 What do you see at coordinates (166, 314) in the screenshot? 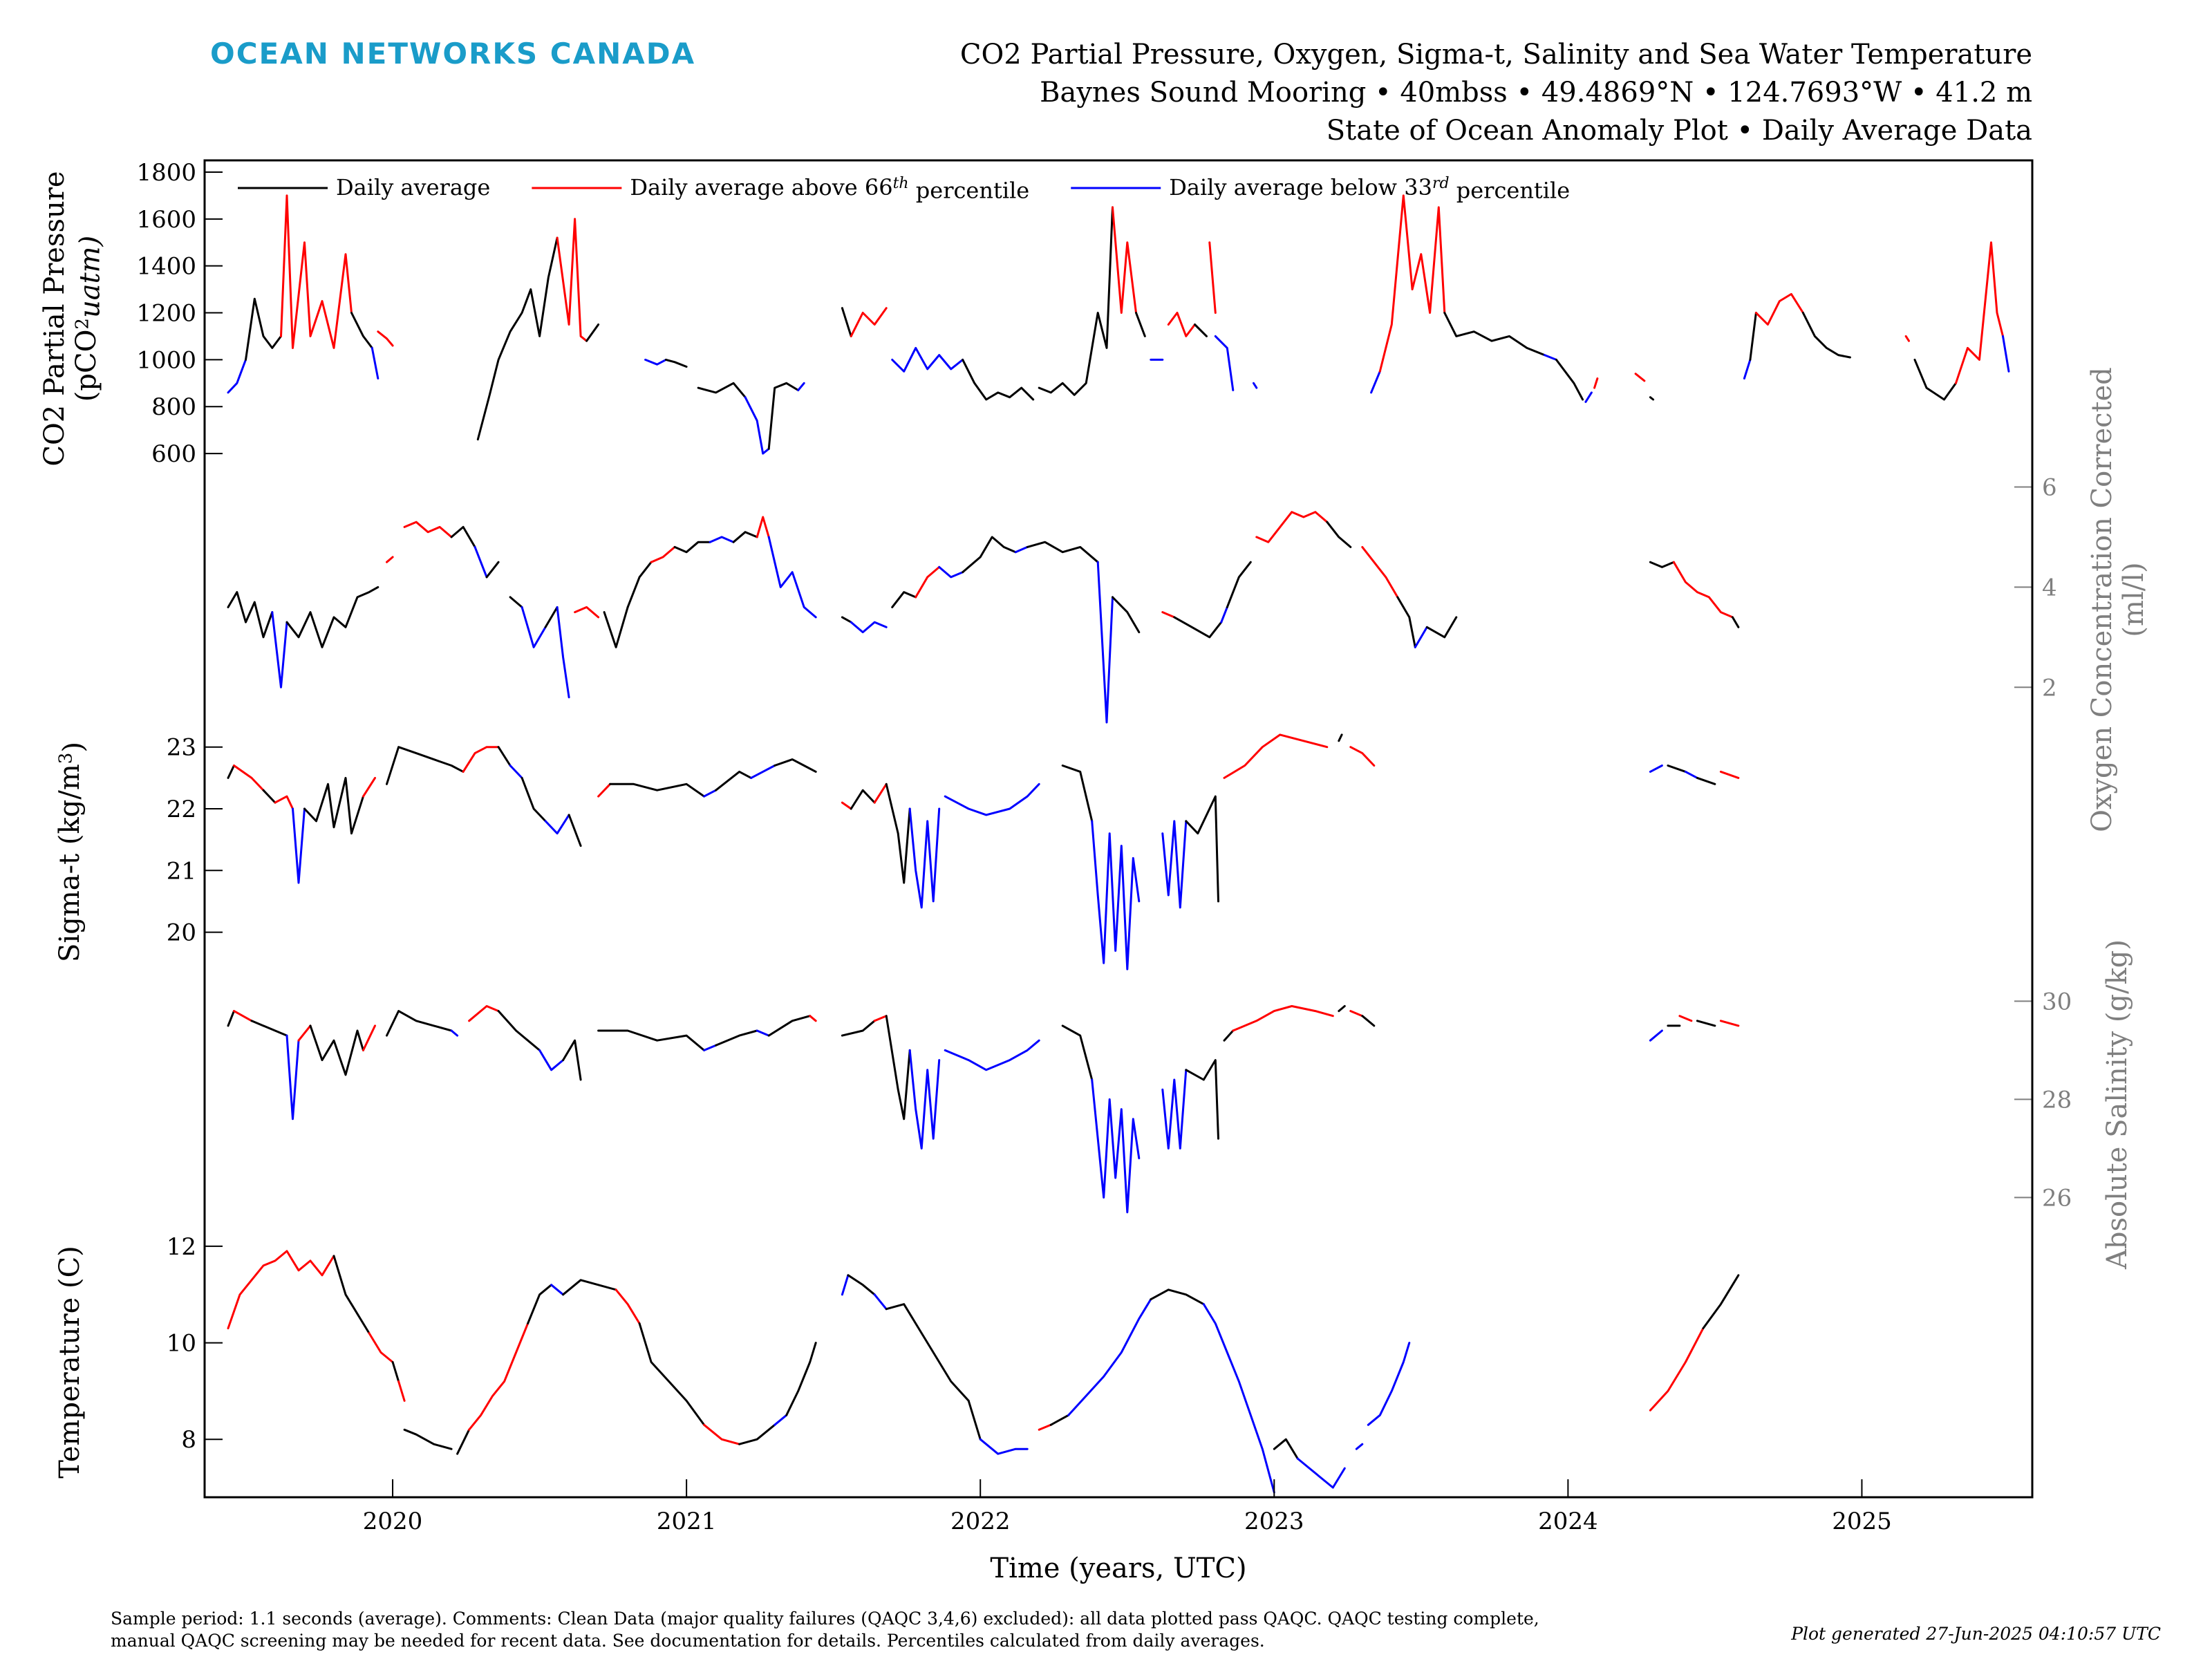
I see `co2-y-tick-label: 1200` at bounding box center [166, 314].